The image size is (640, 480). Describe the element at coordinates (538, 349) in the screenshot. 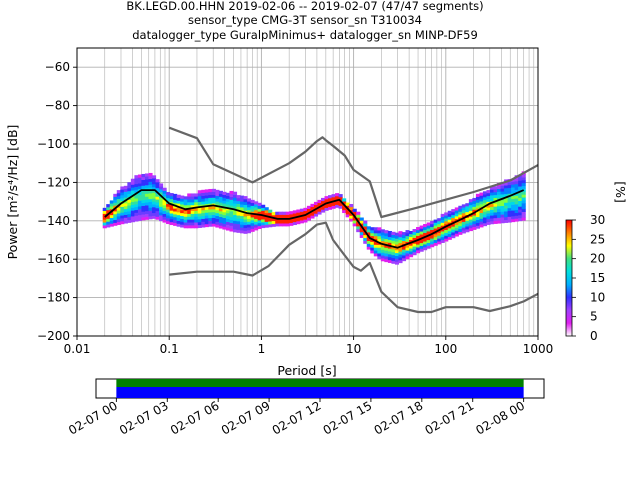

I see `x-tick-label: 1000` at that location.